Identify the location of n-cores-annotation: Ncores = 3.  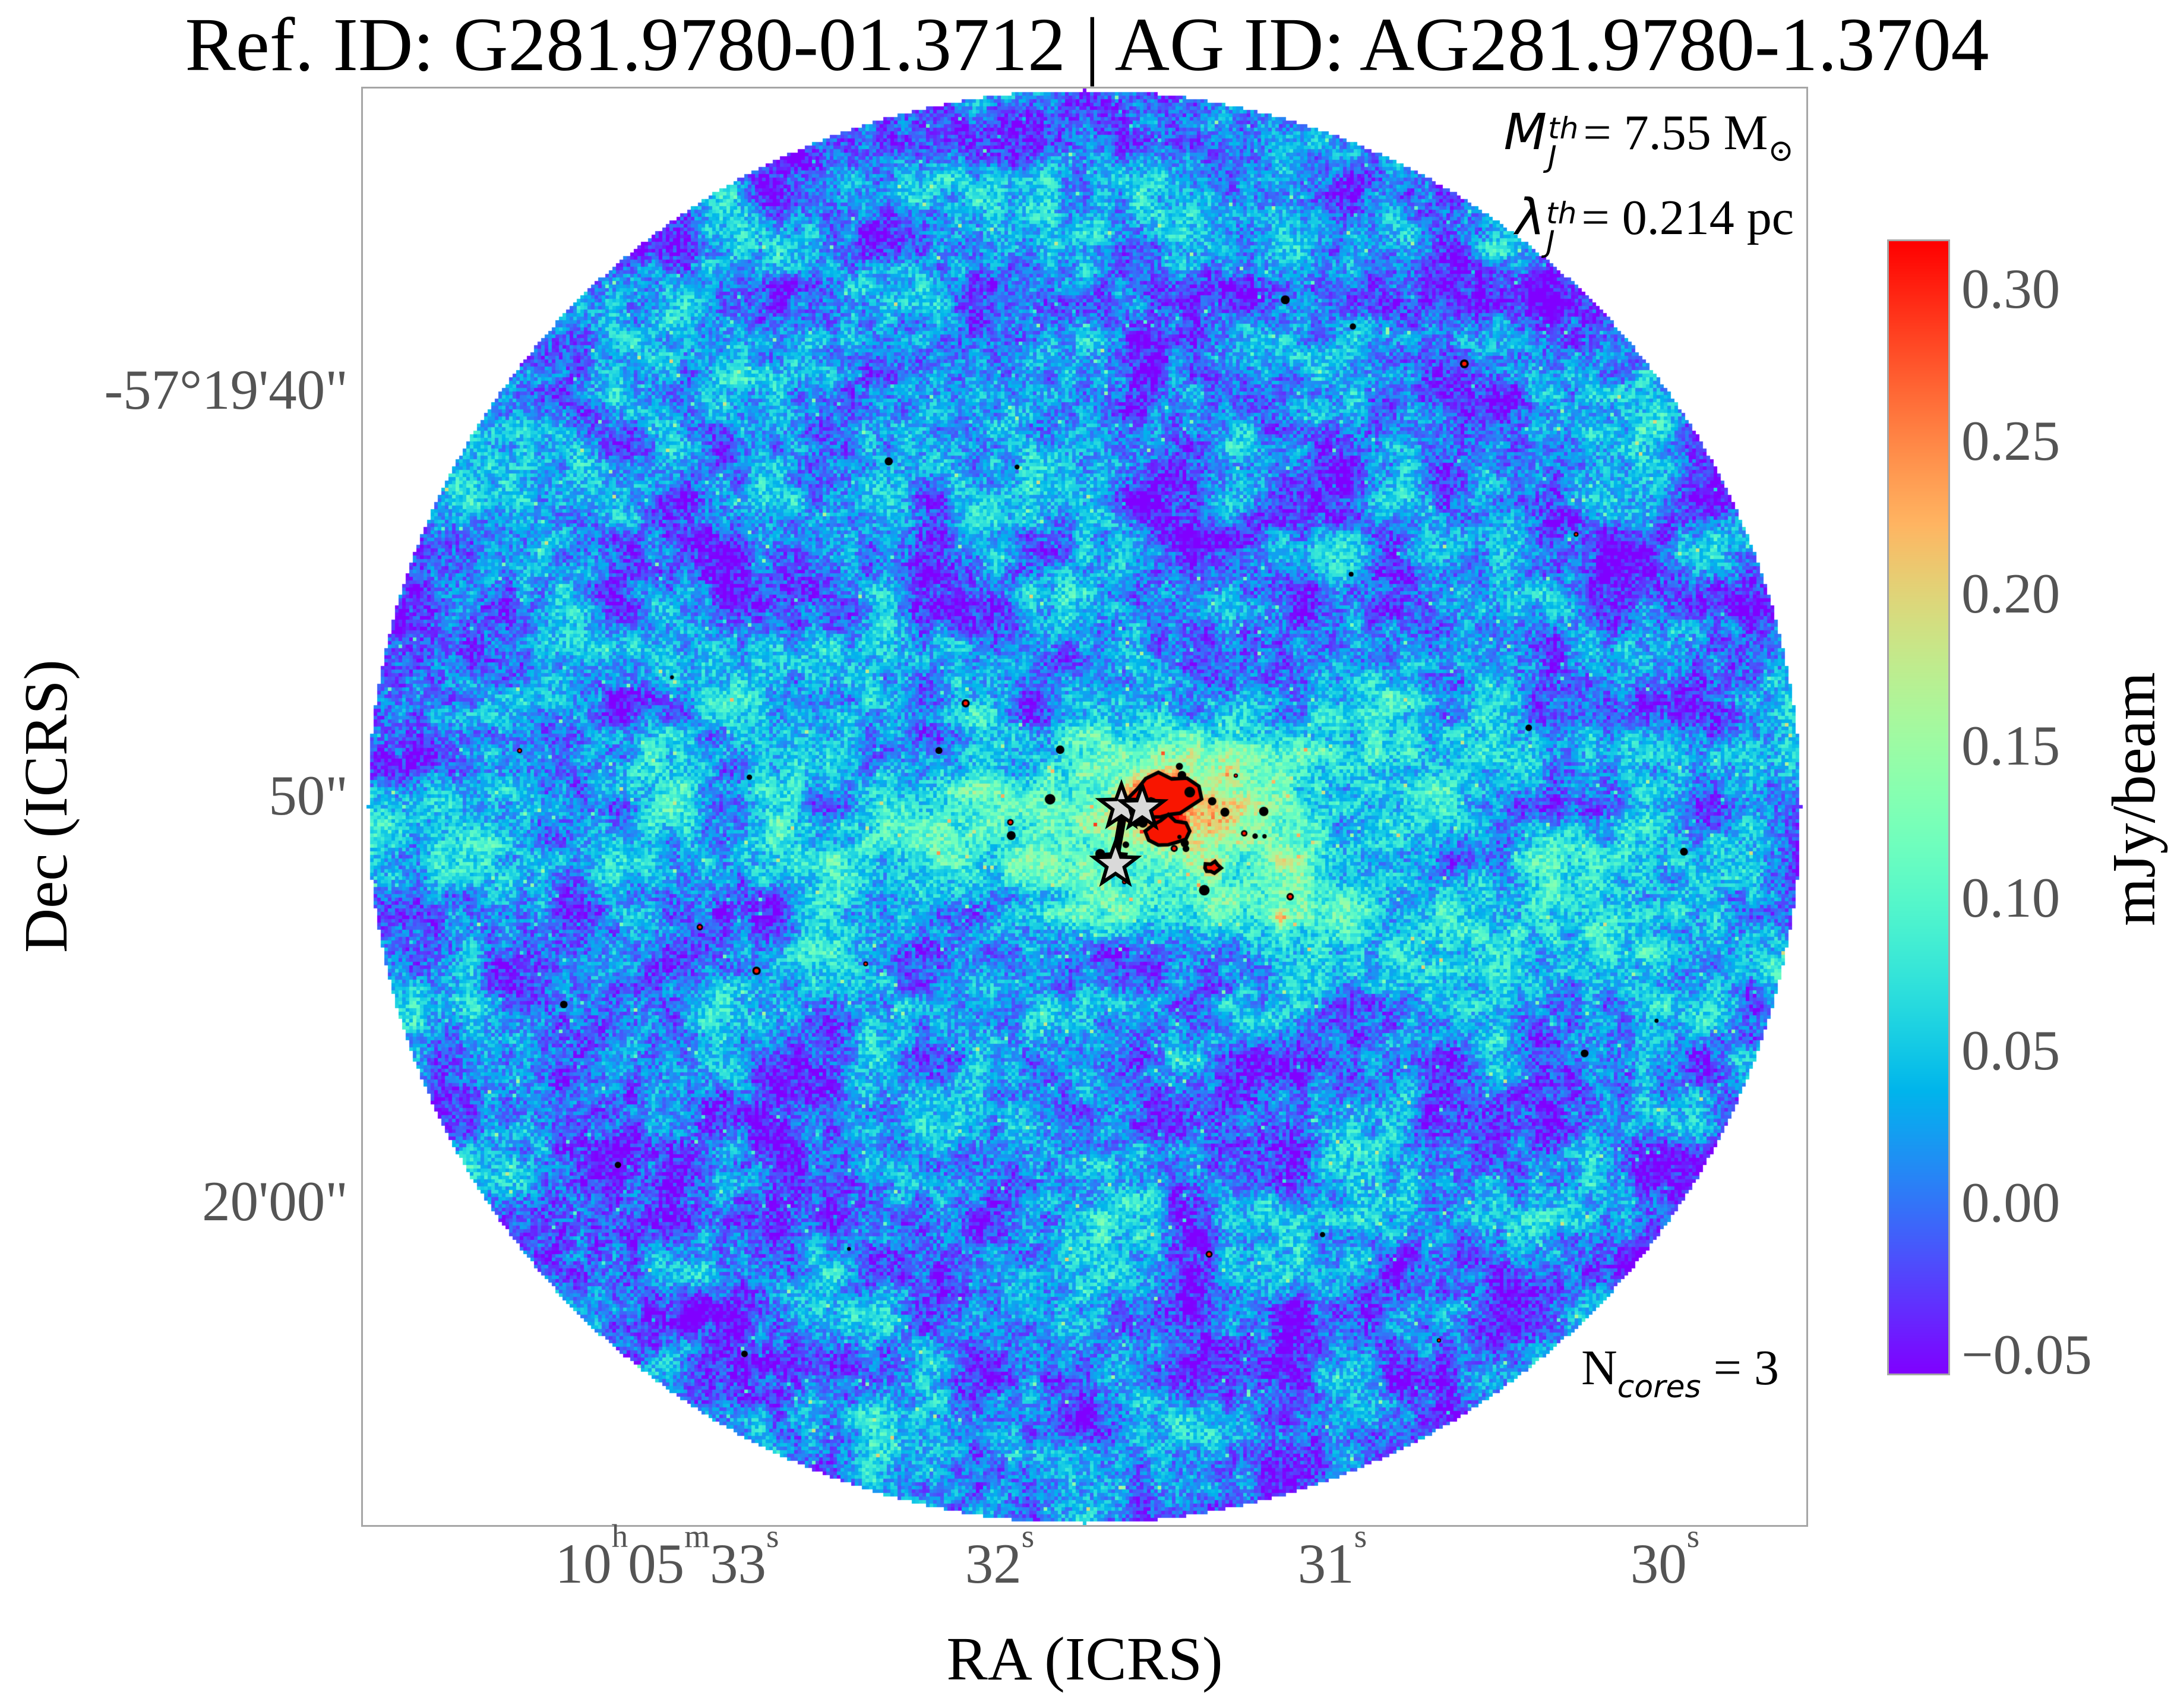
(1680, 1371).